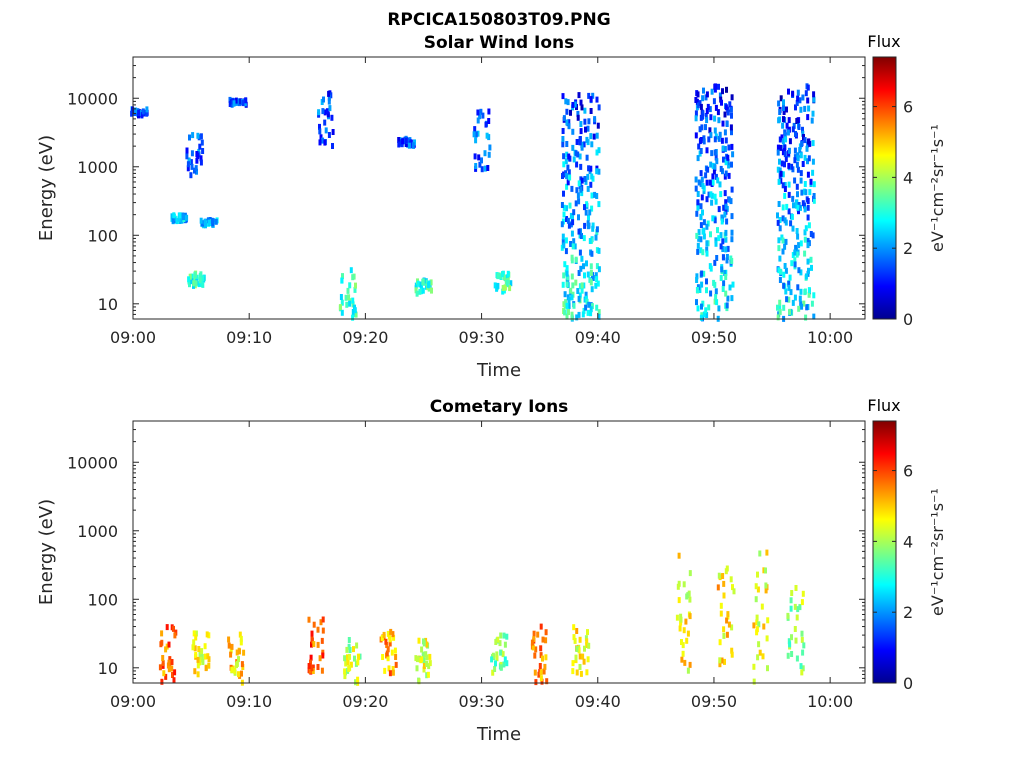 Image resolution: width=1024 pixels, height=768 pixels. What do you see at coordinates (937, 188) in the screenshot?
I see `colorbar-unit-label: eV⁻¹cm⁻²sr⁻¹s⁻¹` at bounding box center [937, 188].